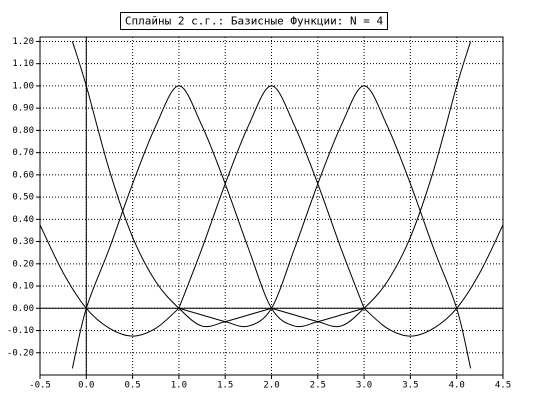  What do you see at coordinates (23, 42) in the screenshot?
I see `y-tick-label: 1.20` at bounding box center [23, 42].